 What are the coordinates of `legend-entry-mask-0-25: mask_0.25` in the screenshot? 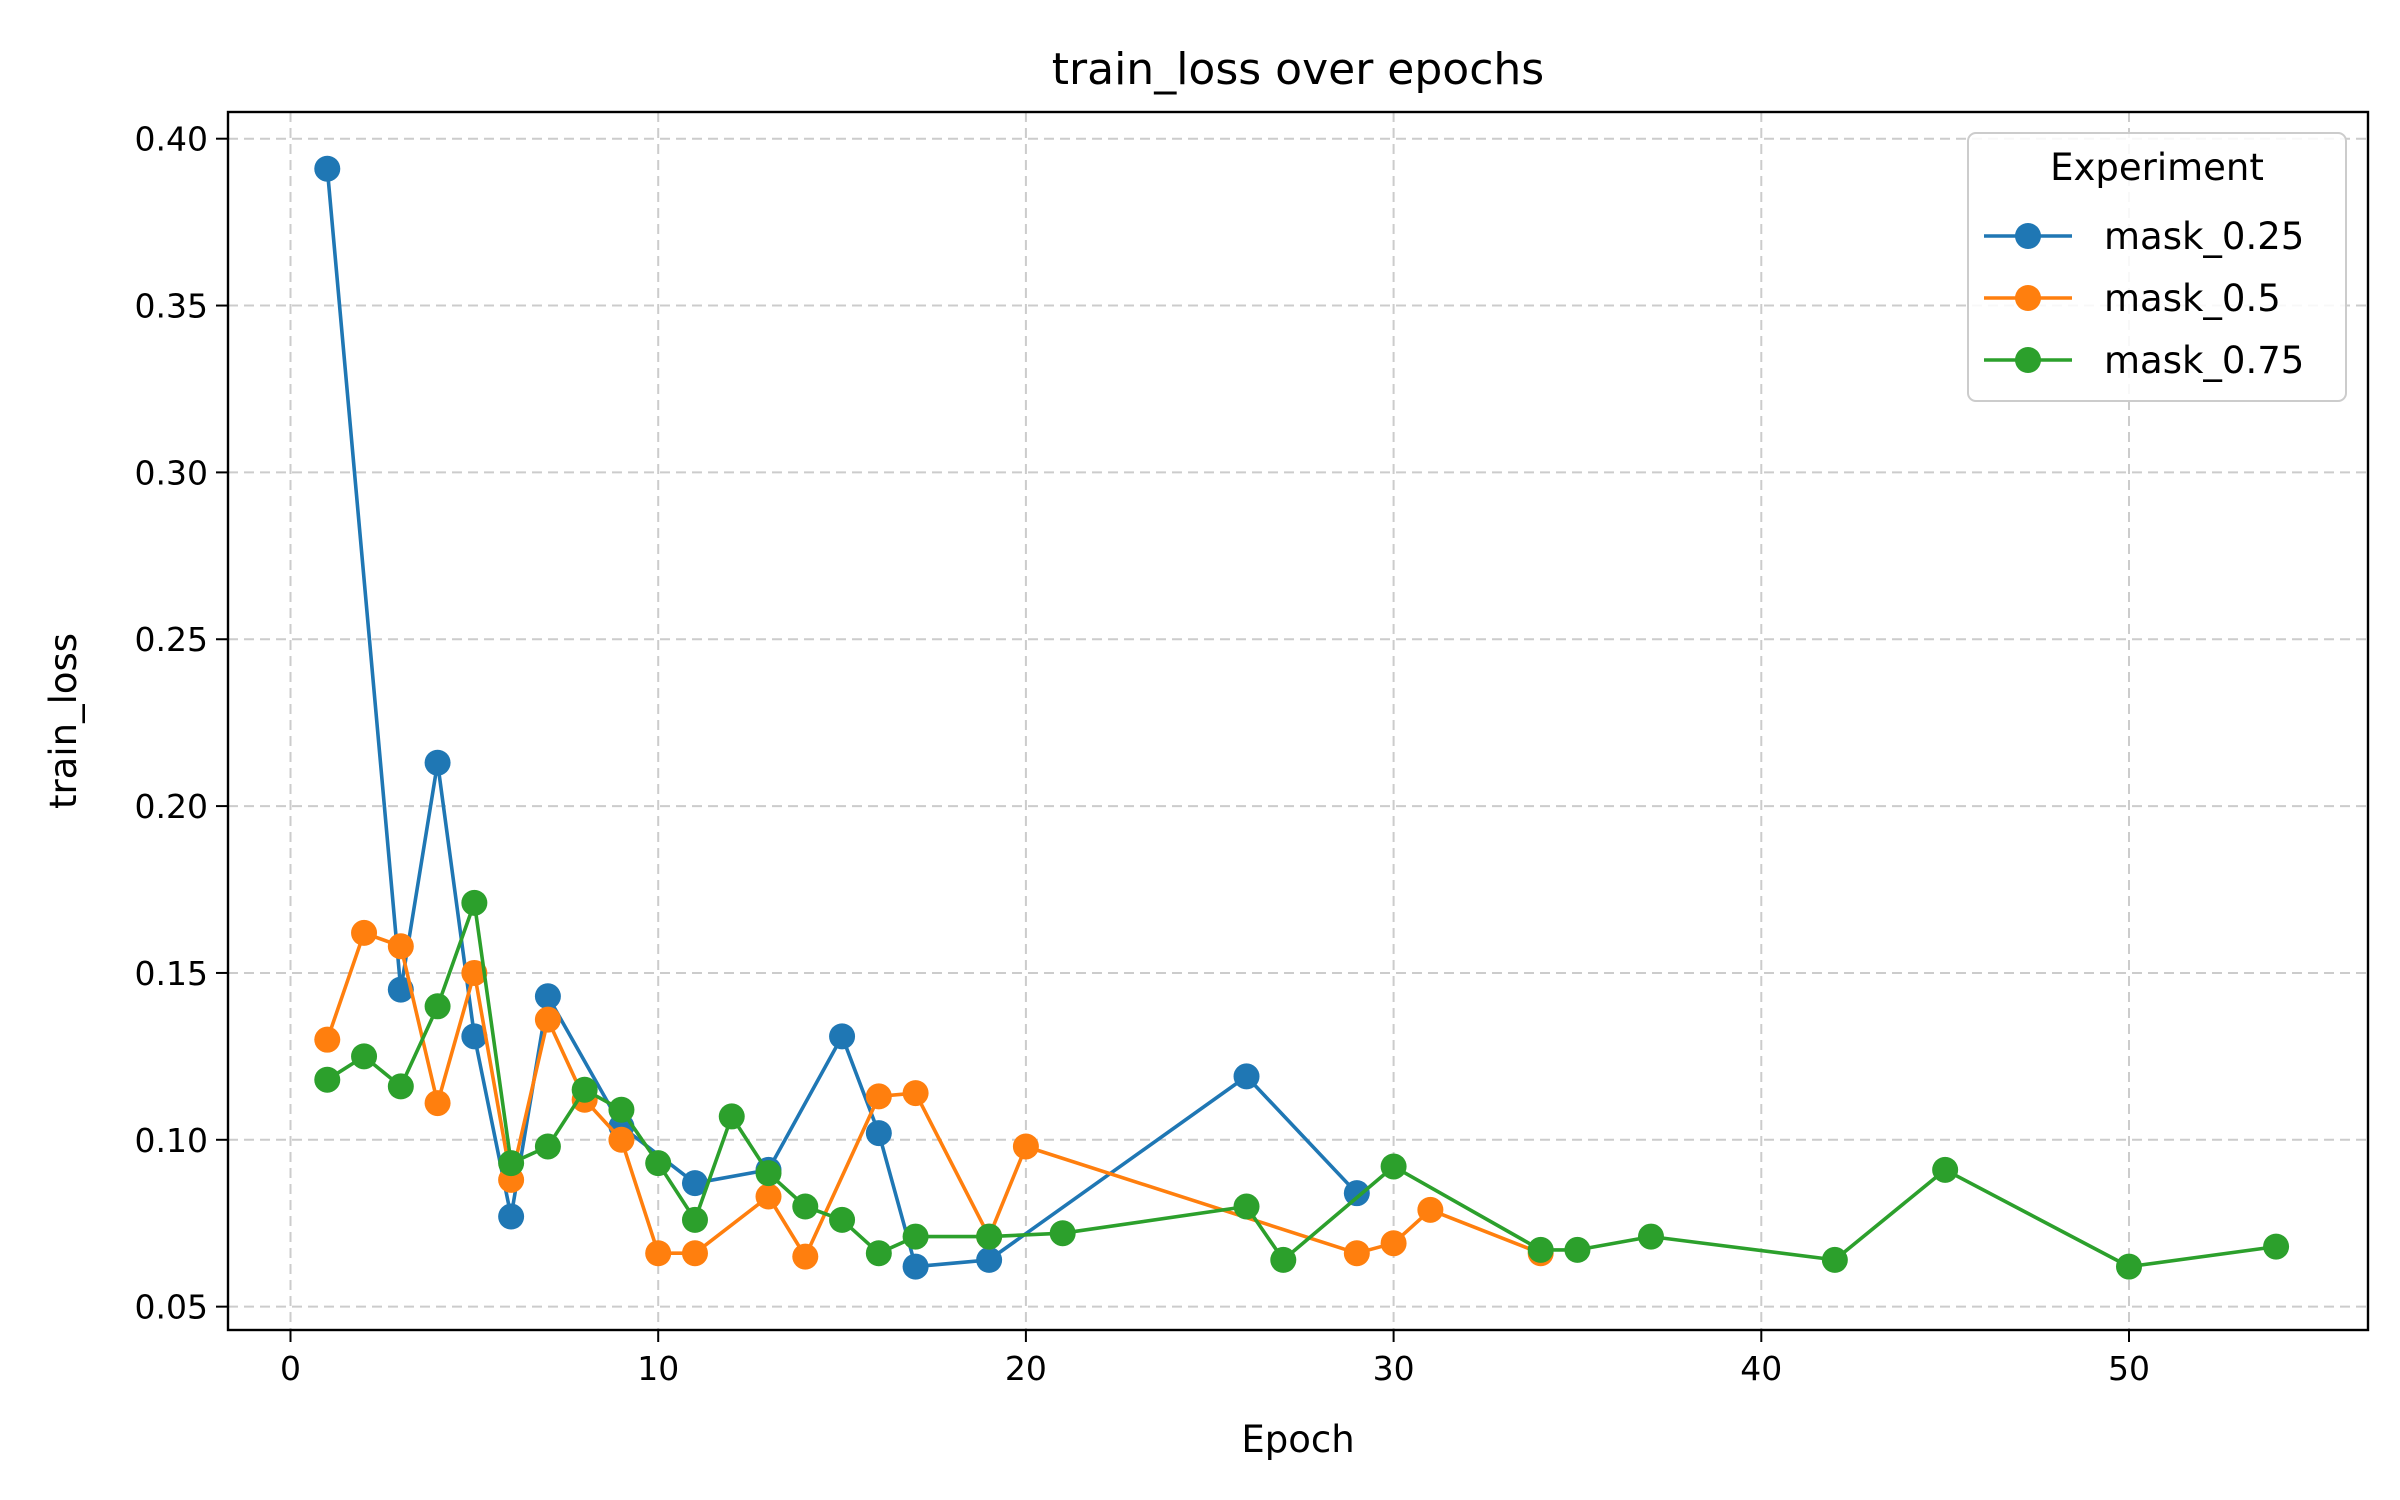 It's located at (2144, 236).